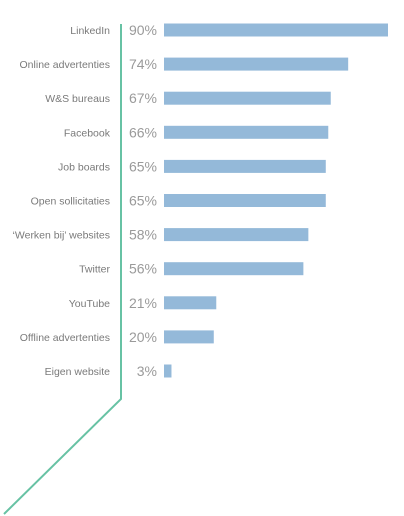  Describe the element at coordinates (143, 132) in the screenshot. I see `value-label: 66%` at that location.